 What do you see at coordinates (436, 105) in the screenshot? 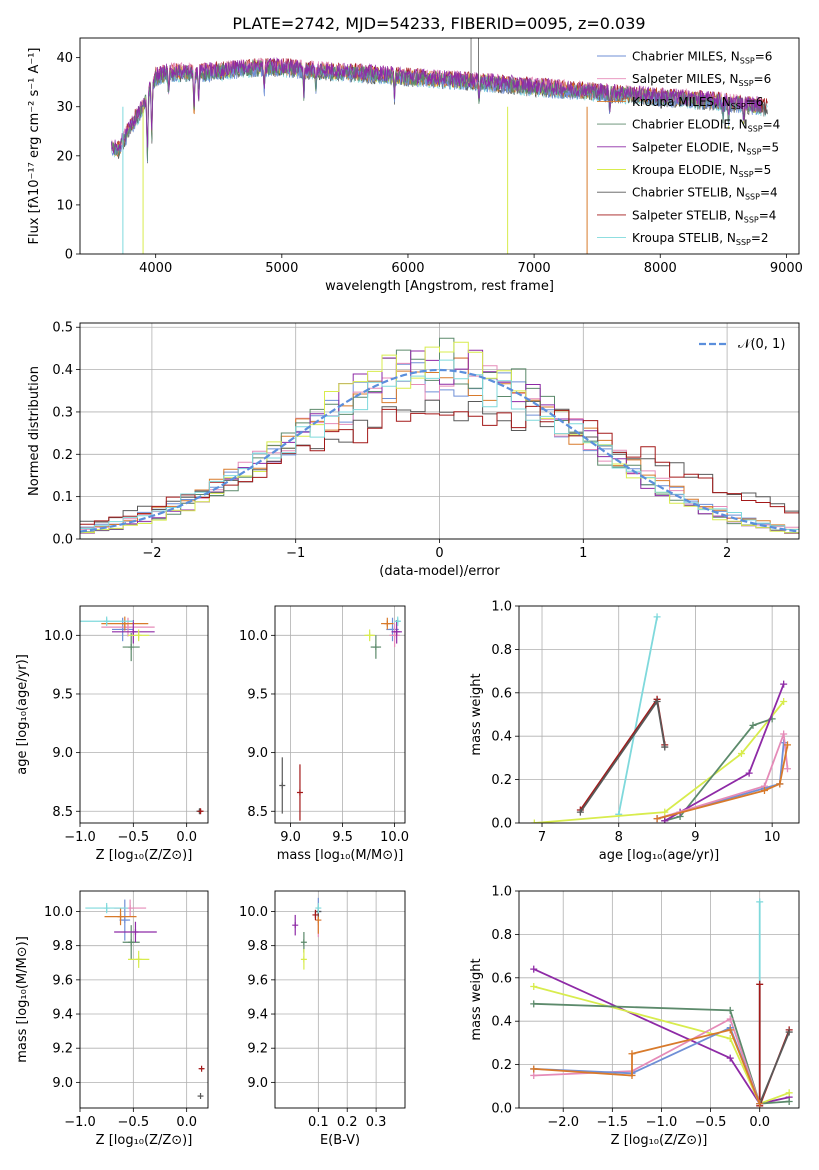
I see `spectrum-line` at bounding box center [436, 105].